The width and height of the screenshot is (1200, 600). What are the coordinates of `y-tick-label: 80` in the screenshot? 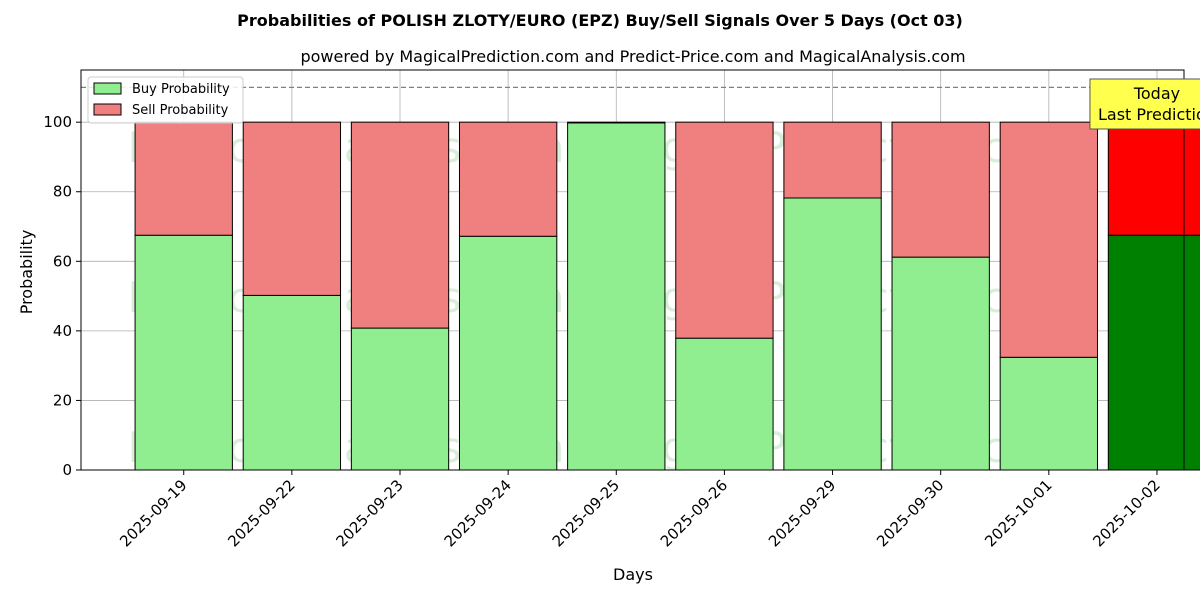 It's located at (62, 192).